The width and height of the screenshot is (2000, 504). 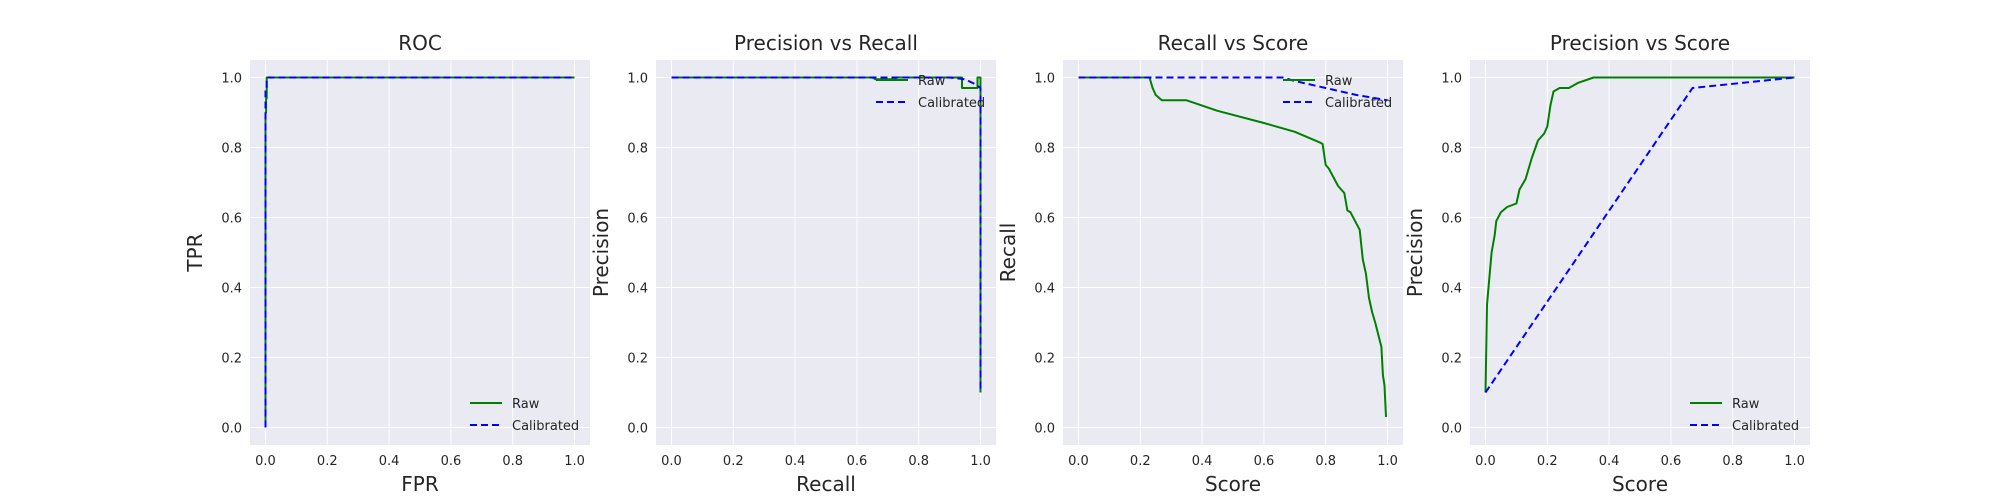 I want to click on chart-title: Recall vs Score, so click(x=1233, y=43).